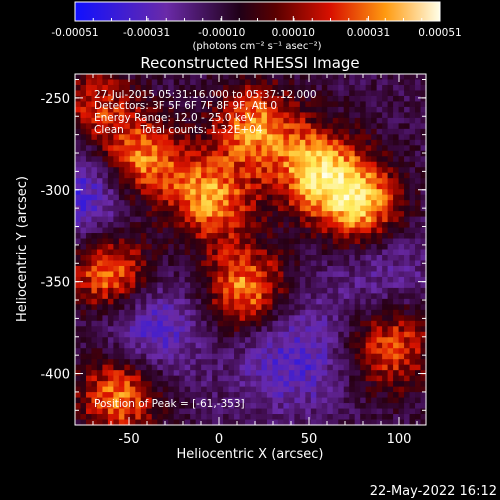 The width and height of the screenshot is (500, 500). I want to click on colorbar-tick-label: -0.00051, so click(74, 33).